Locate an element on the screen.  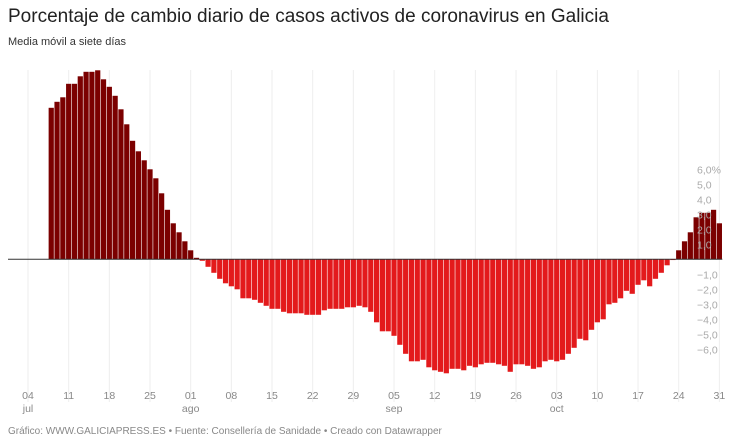
x-tick-label: 11 is located at coordinates (68, 396).